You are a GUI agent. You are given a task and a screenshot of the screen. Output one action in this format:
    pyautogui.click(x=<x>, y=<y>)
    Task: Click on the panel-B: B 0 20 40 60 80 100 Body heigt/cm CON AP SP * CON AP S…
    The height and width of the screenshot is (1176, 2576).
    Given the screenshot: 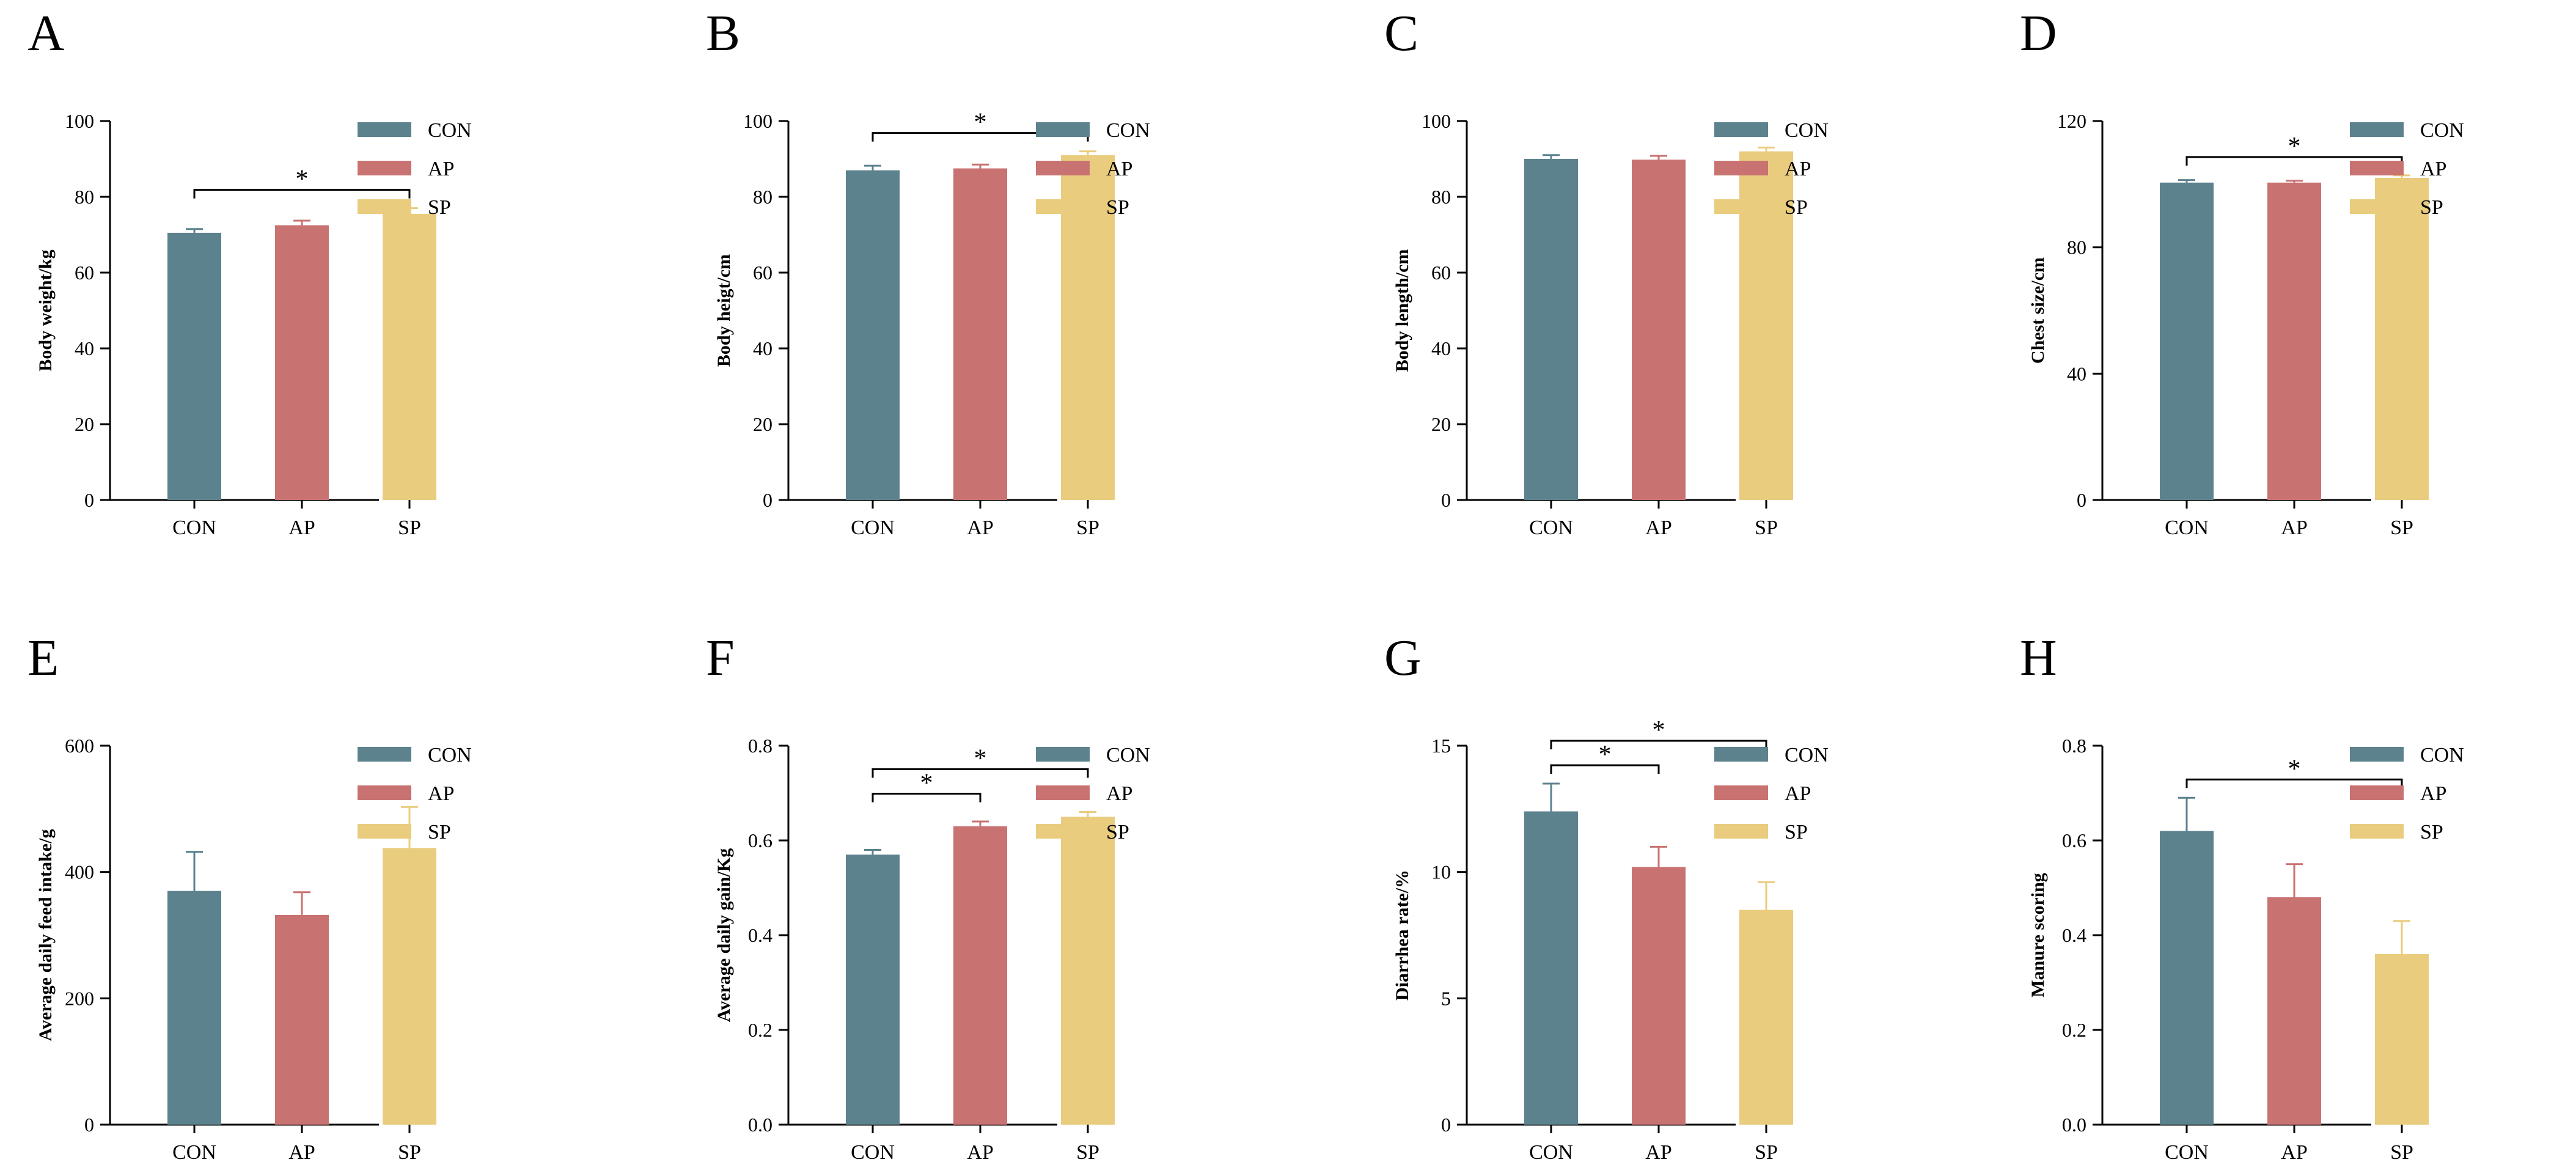 What is the action you would take?
    pyautogui.click(x=928, y=272)
    